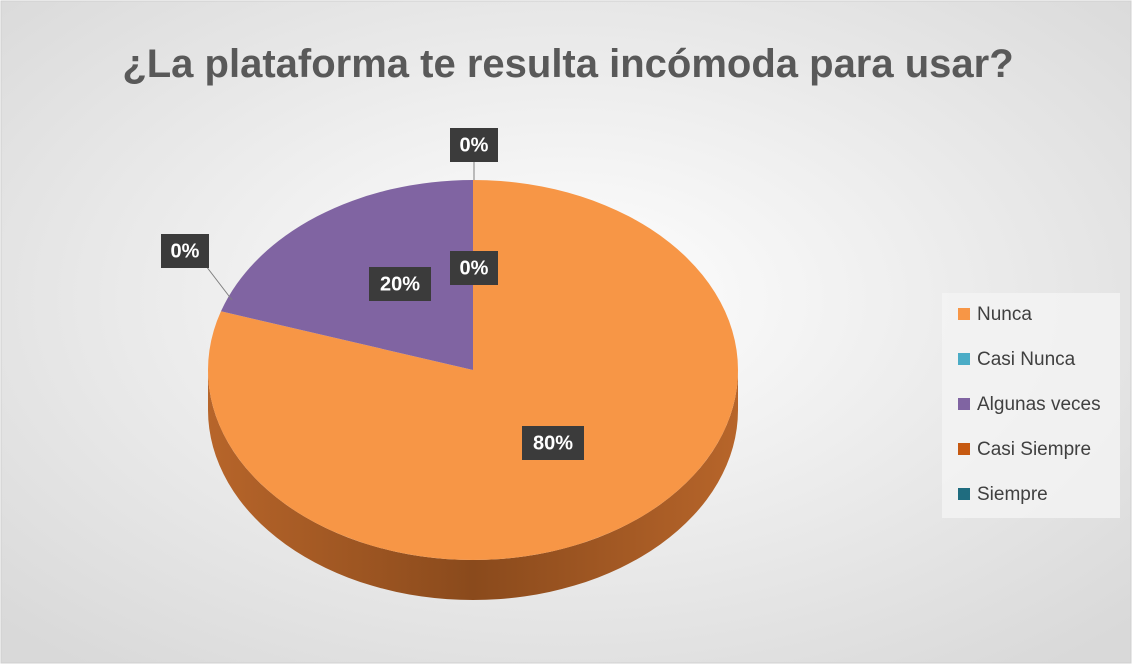 The image size is (1132, 664). I want to click on data-label: 20%, so click(400, 284).